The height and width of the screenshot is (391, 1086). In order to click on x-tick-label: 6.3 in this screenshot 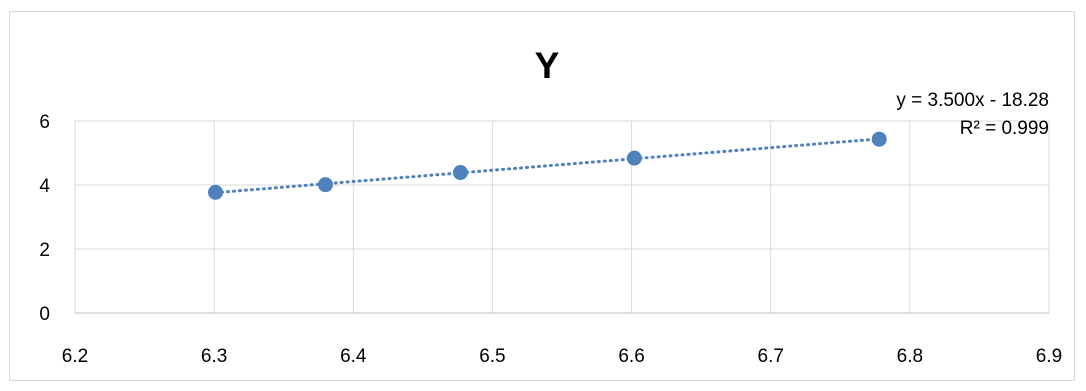, I will do `click(214, 356)`.